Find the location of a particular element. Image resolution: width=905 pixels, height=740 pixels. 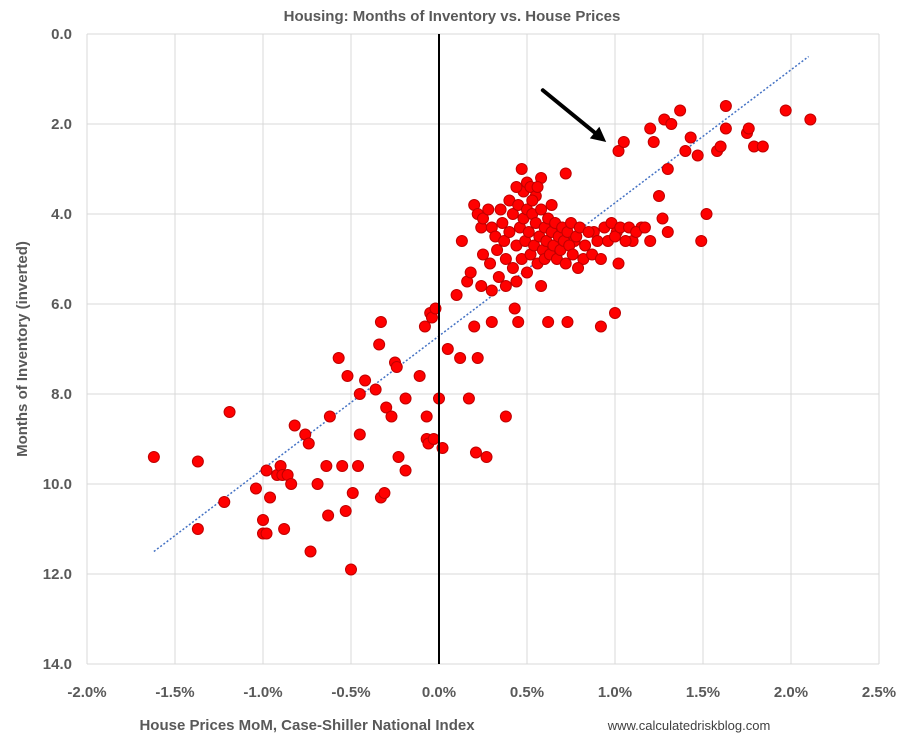

y-tick-label: 6.0 is located at coordinates (61, 304).